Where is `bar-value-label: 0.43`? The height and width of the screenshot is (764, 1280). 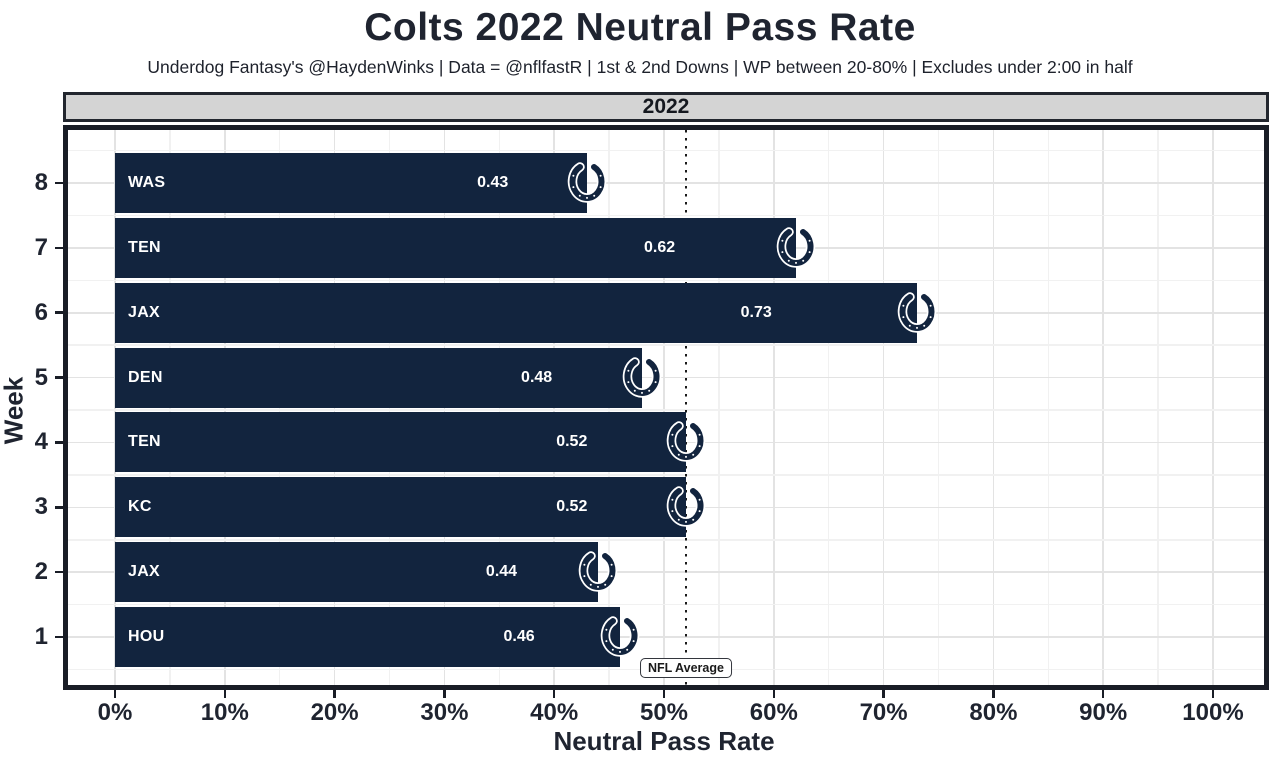 bar-value-label: 0.43 is located at coordinates (493, 182).